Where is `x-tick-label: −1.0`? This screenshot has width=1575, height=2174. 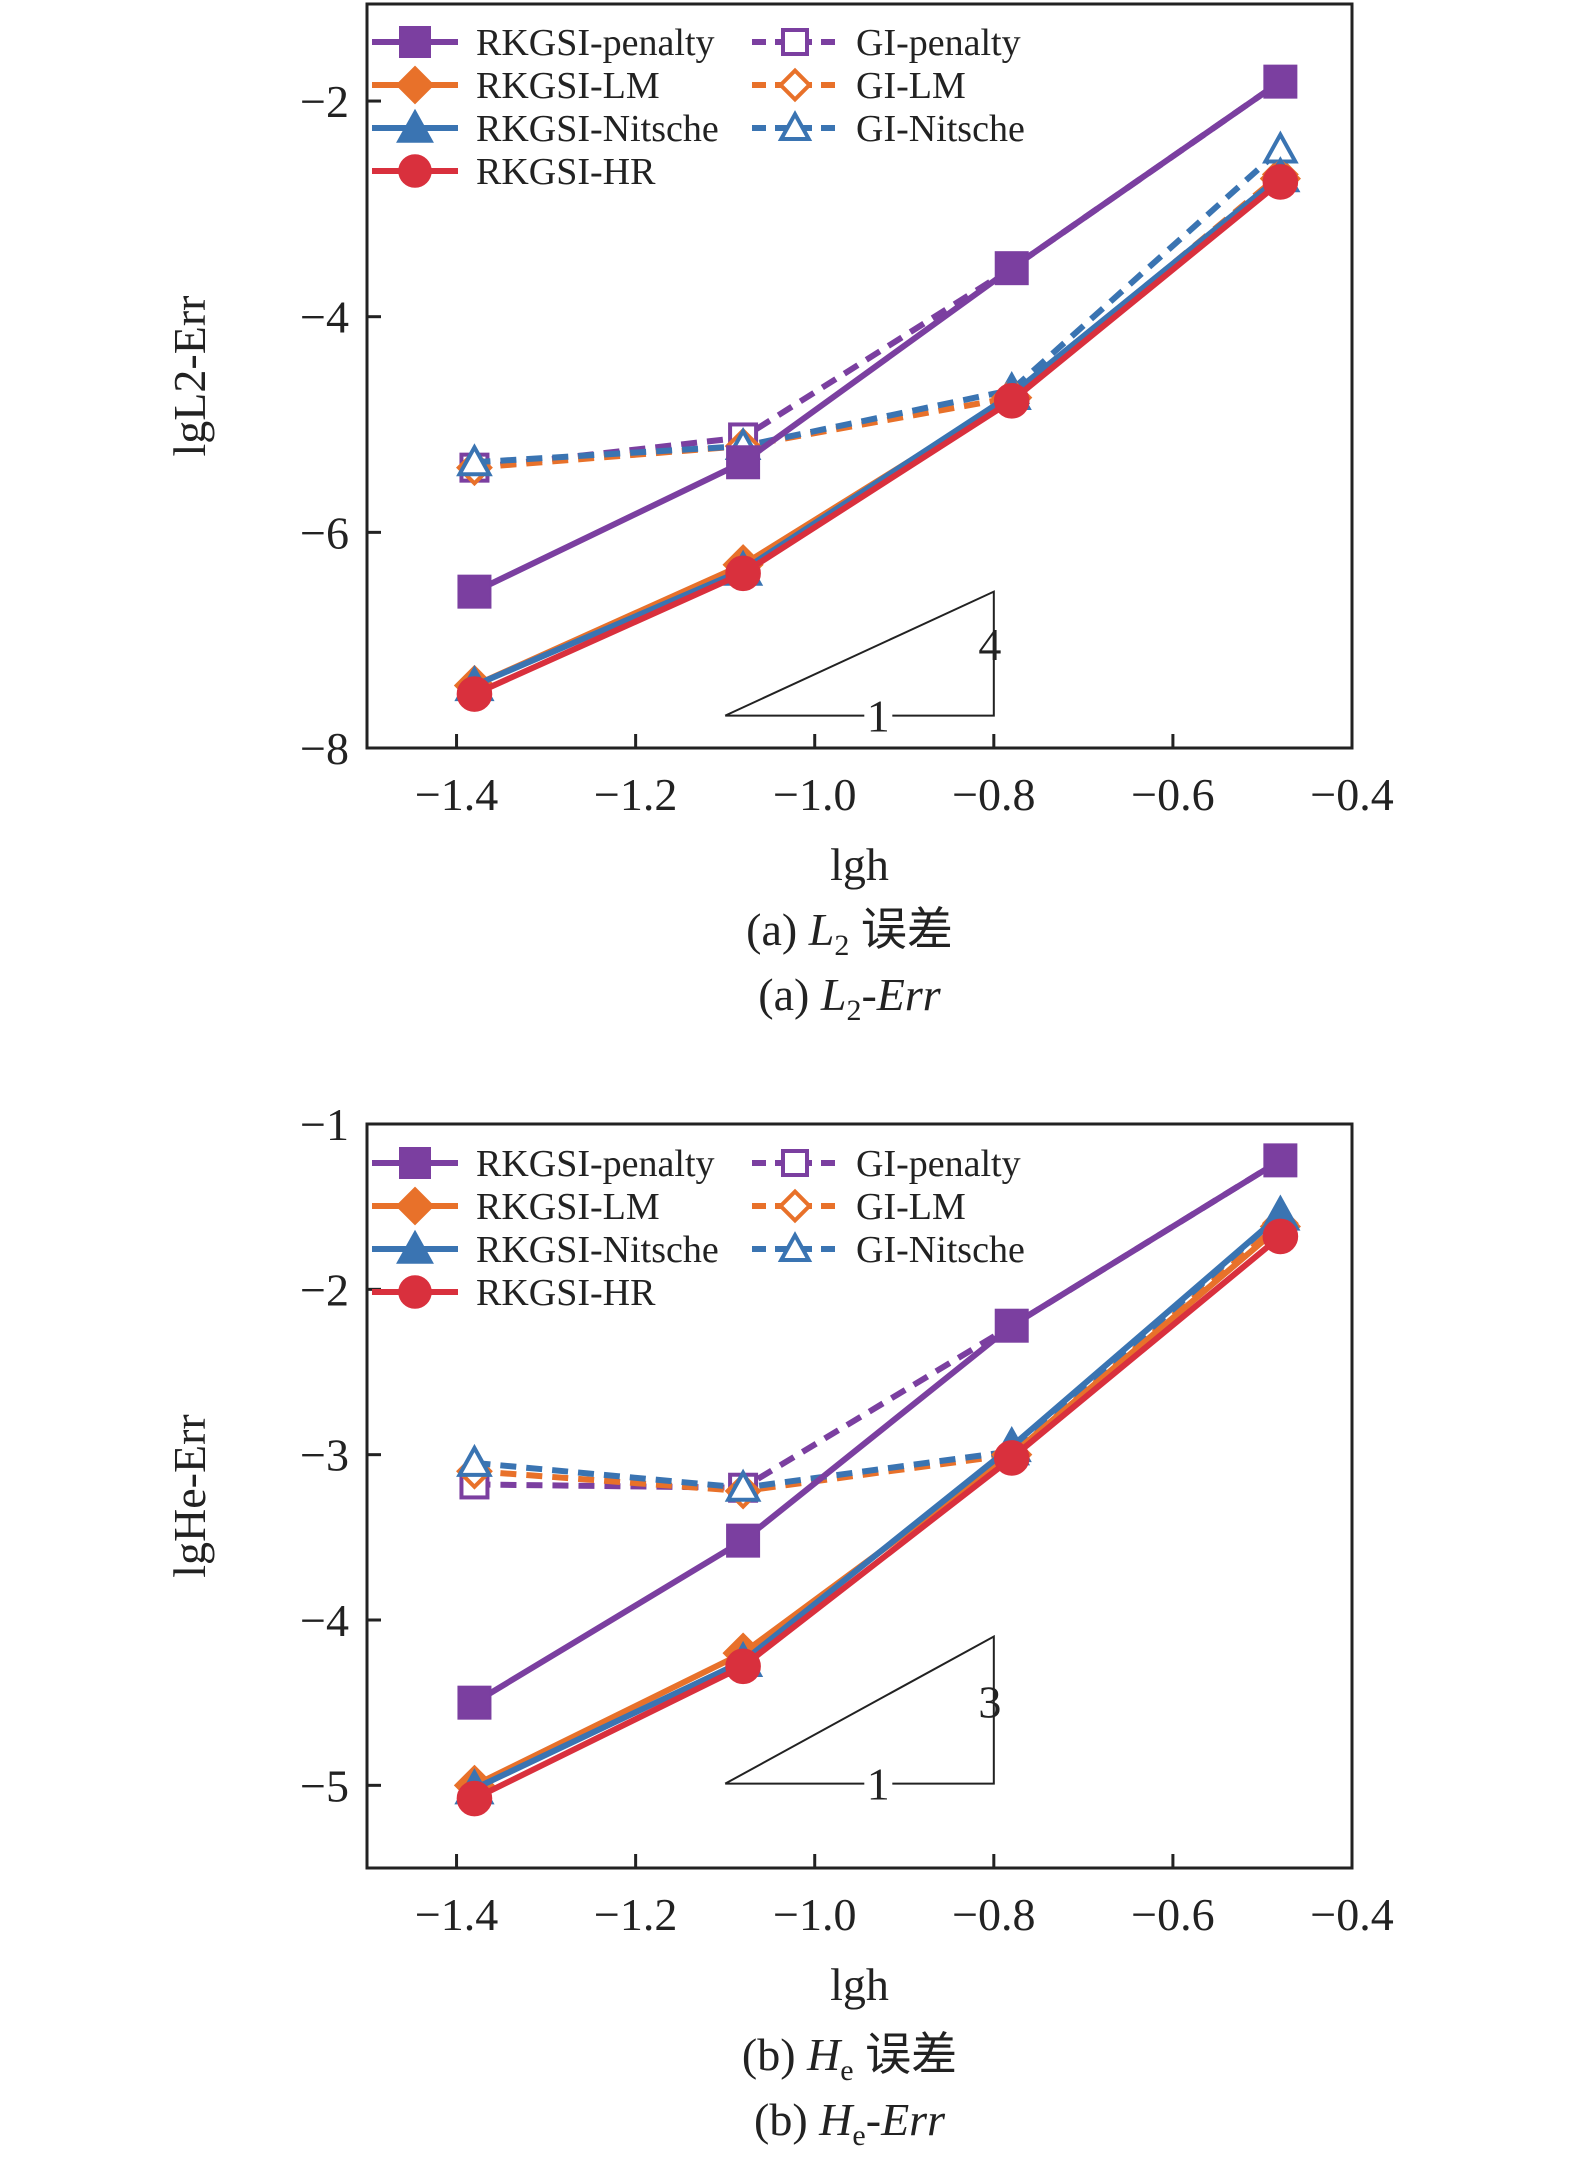
x-tick-label: −1.0 is located at coordinates (814, 794).